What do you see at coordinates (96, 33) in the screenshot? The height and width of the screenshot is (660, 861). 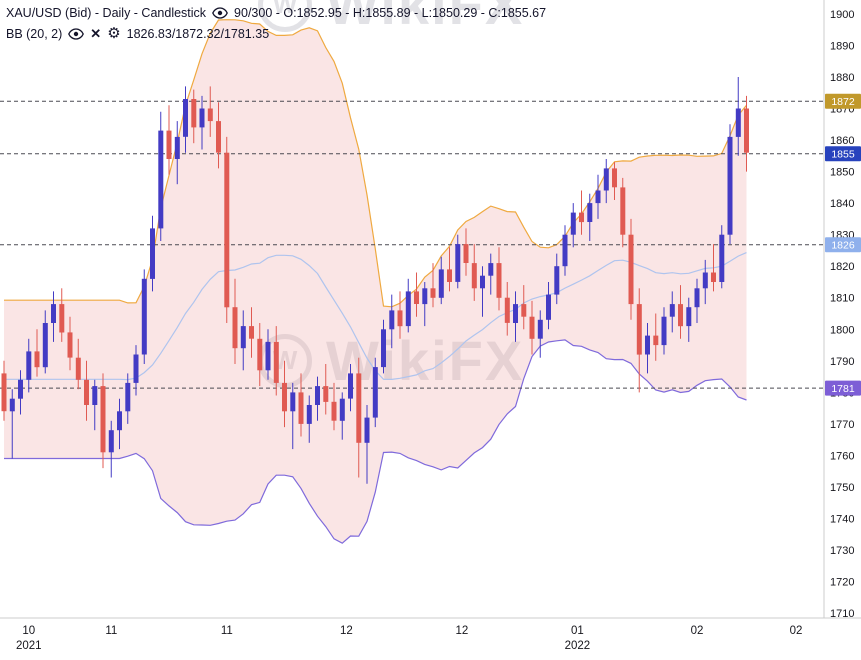 I see `close-icon: ✕` at bounding box center [96, 33].